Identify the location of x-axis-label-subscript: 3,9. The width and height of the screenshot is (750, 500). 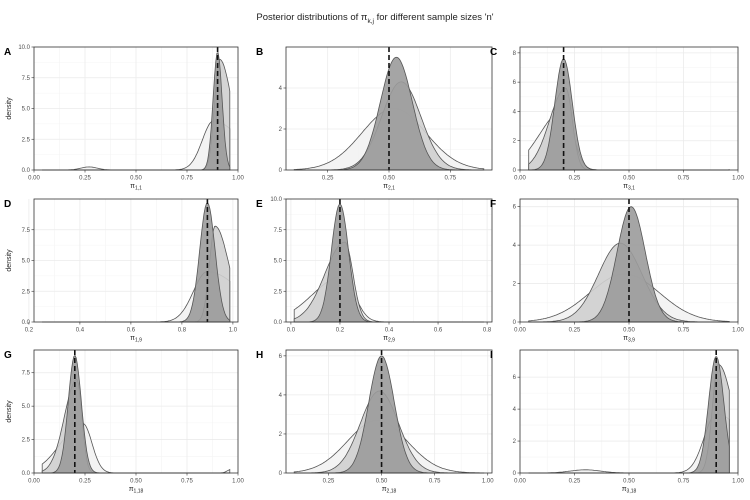
(631, 341).